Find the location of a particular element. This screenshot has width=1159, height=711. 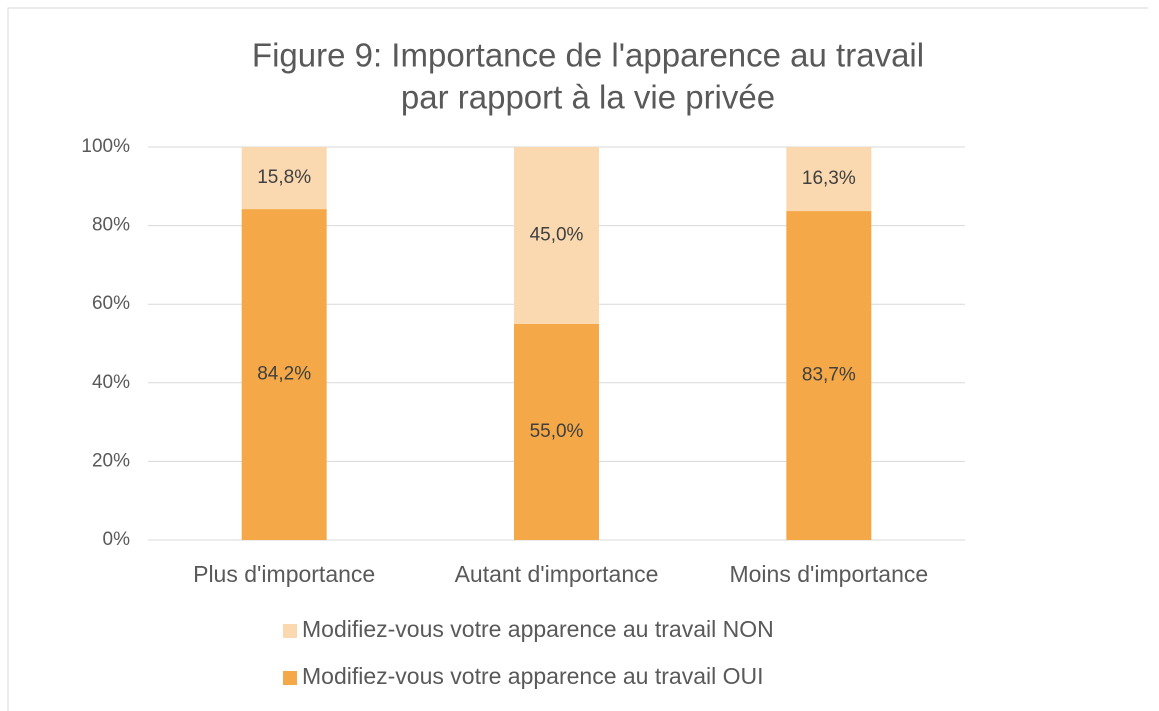

y-tick-label: 60% is located at coordinates (111, 303).